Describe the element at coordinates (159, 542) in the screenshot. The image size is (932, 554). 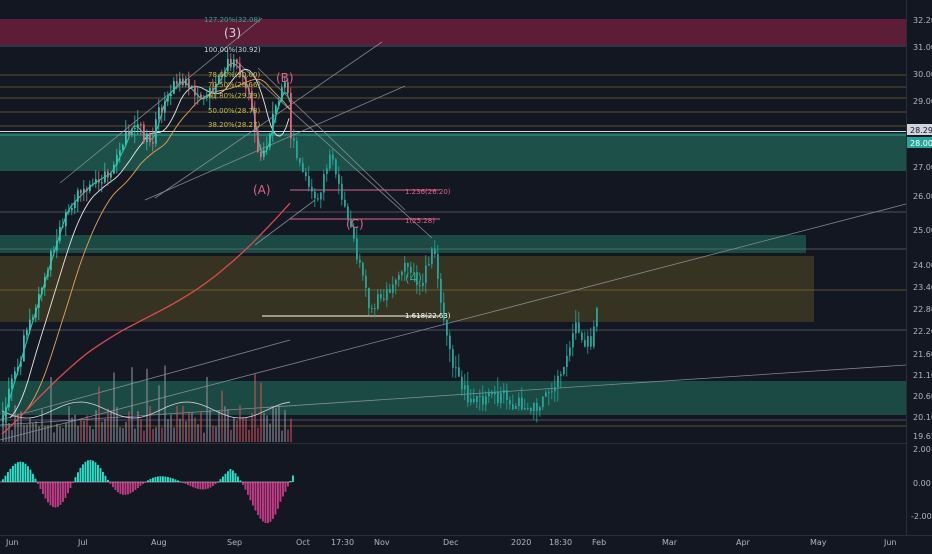
I see `x-tick: Aug` at that location.